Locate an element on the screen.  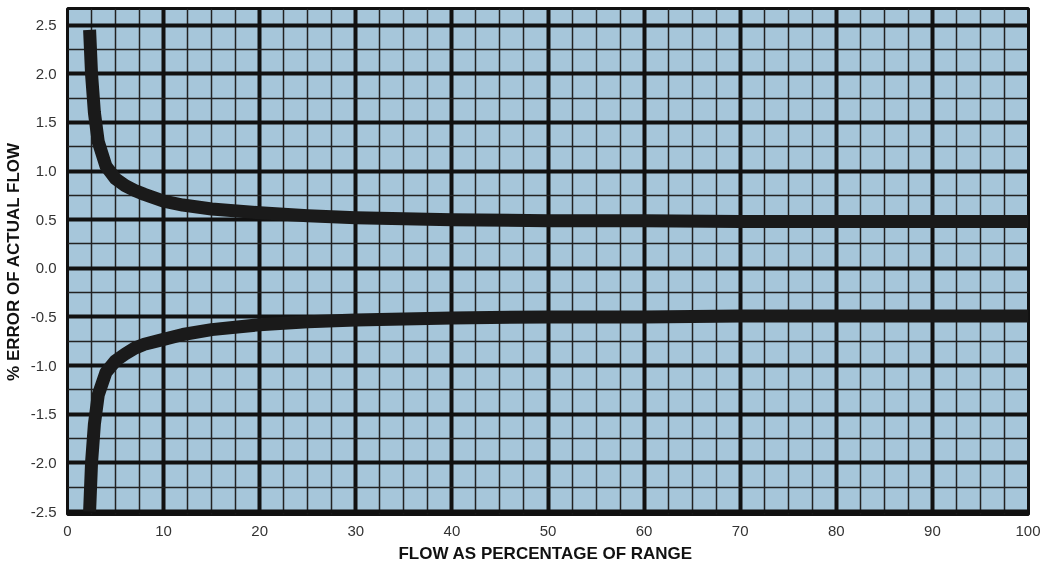
y-tick-label: -1.5 is located at coordinates (43, 414).